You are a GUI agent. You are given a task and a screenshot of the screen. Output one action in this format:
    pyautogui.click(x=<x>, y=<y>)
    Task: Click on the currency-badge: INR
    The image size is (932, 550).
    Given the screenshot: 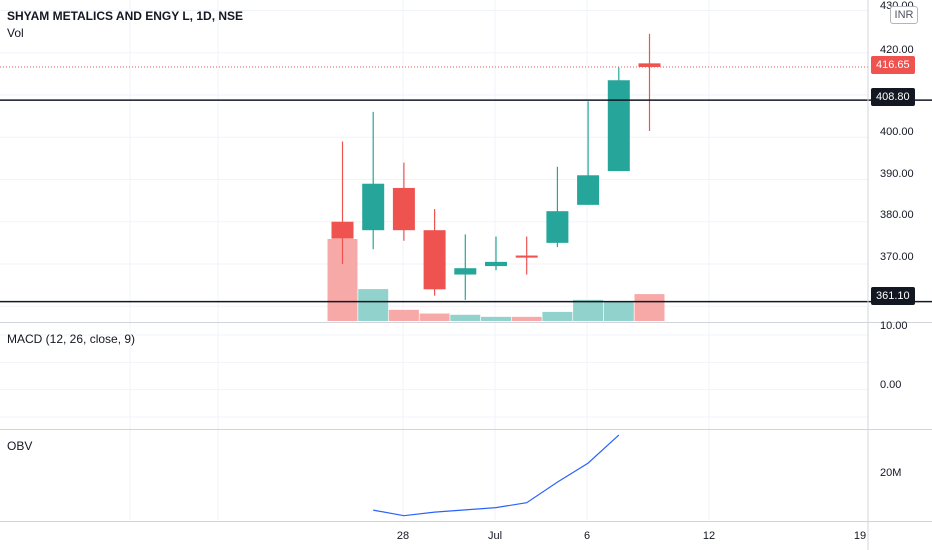 What is the action you would take?
    pyautogui.click(x=904, y=15)
    